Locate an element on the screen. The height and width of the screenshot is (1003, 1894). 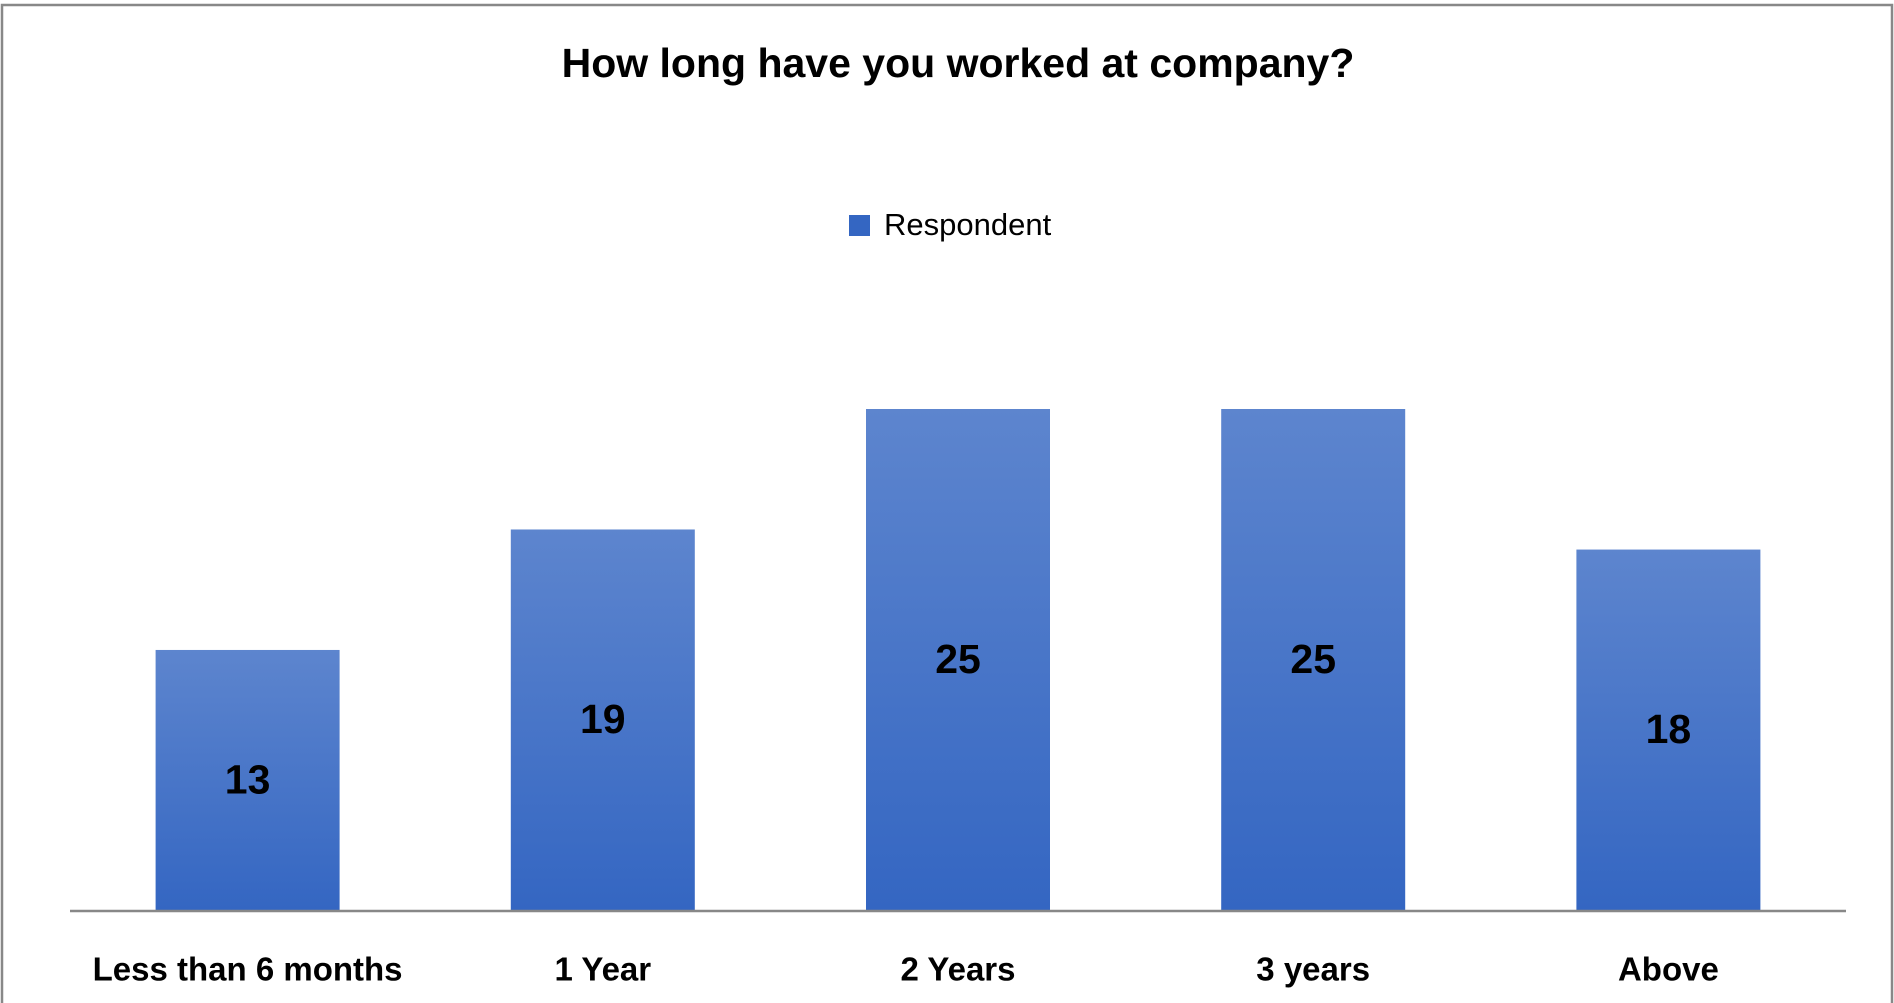
data-label: 13 is located at coordinates (248, 779).